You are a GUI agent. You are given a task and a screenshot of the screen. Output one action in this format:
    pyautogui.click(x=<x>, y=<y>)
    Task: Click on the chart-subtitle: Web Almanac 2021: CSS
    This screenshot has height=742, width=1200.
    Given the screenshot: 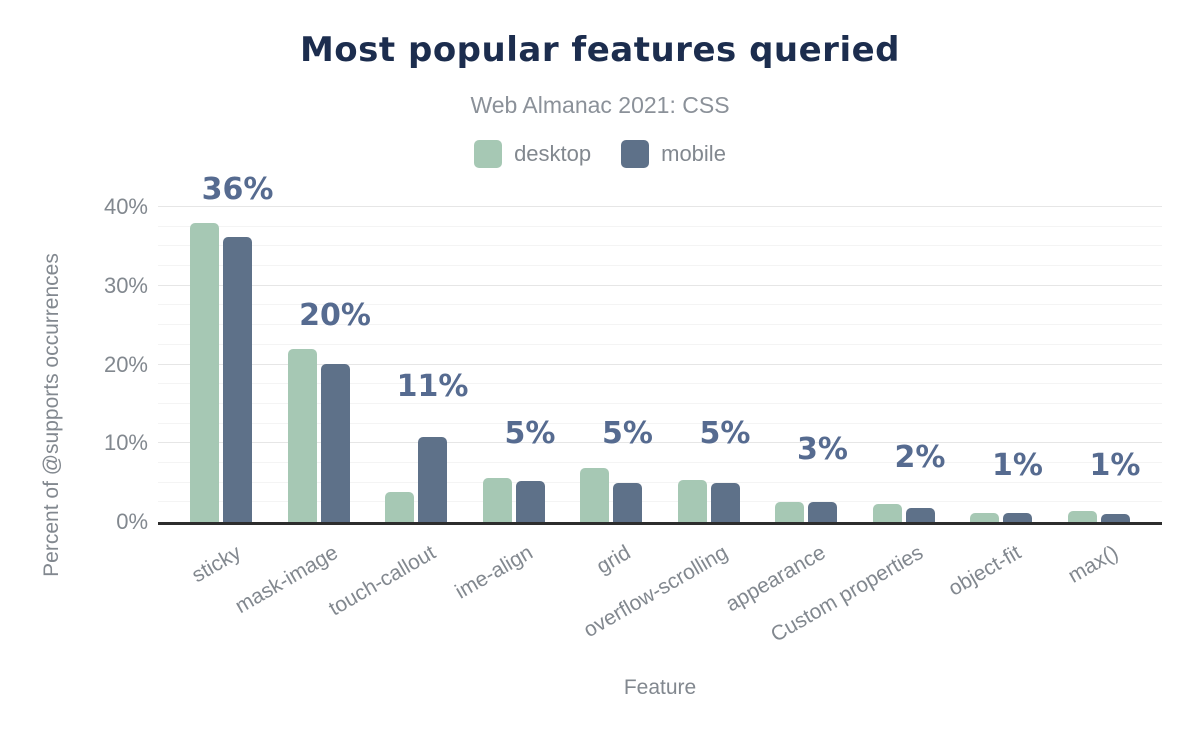 What is the action you would take?
    pyautogui.click(x=600, y=105)
    